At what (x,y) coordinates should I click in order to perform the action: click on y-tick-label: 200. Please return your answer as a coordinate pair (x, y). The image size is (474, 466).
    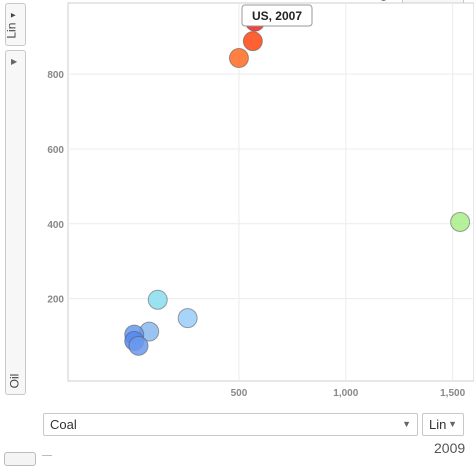
    Looking at the image, I should click on (55, 300).